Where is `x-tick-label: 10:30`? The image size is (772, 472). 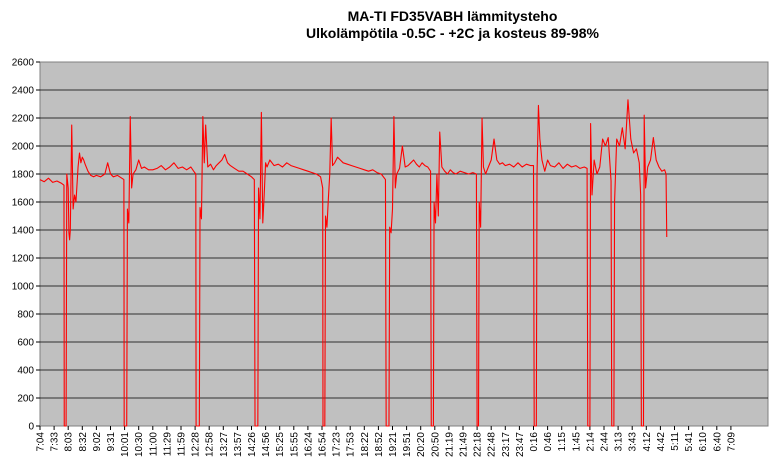 x-tick-label: 10:30 is located at coordinates (139, 444).